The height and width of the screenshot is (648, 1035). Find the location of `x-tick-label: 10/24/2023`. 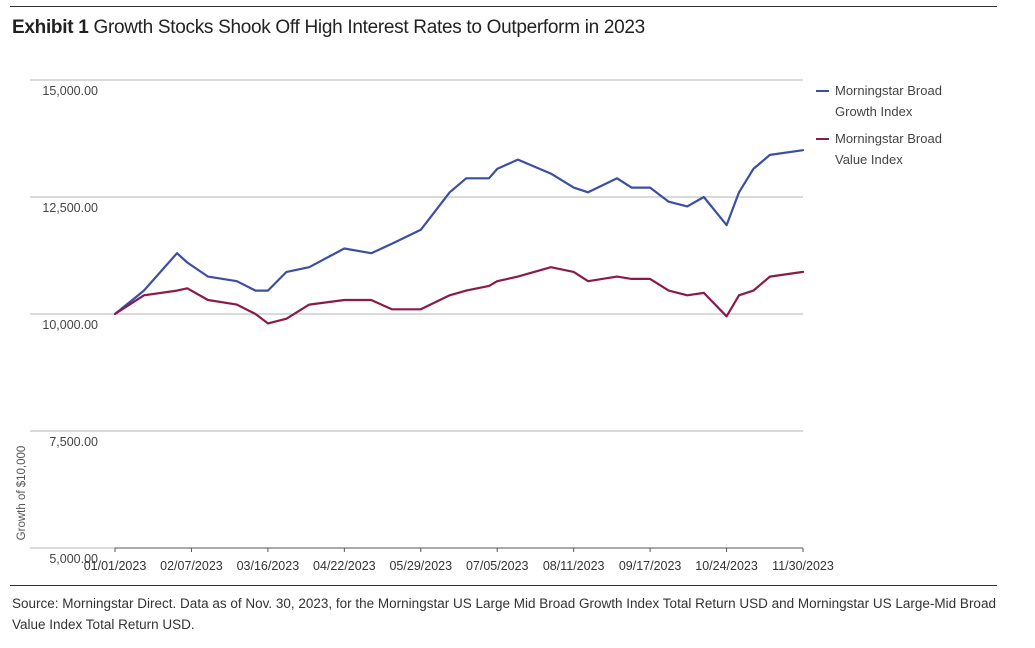

x-tick-label: 10/24/2023 is located at coordinates (726, 566).